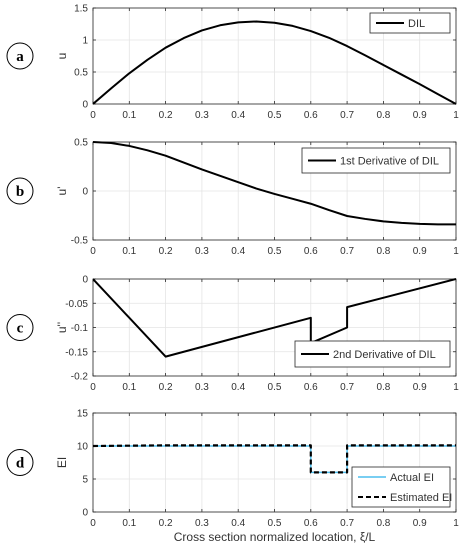 Image resolution: width=467 pixels, height=550 pixels. I want to click on y-tick-label: 10, so click(83, 447).